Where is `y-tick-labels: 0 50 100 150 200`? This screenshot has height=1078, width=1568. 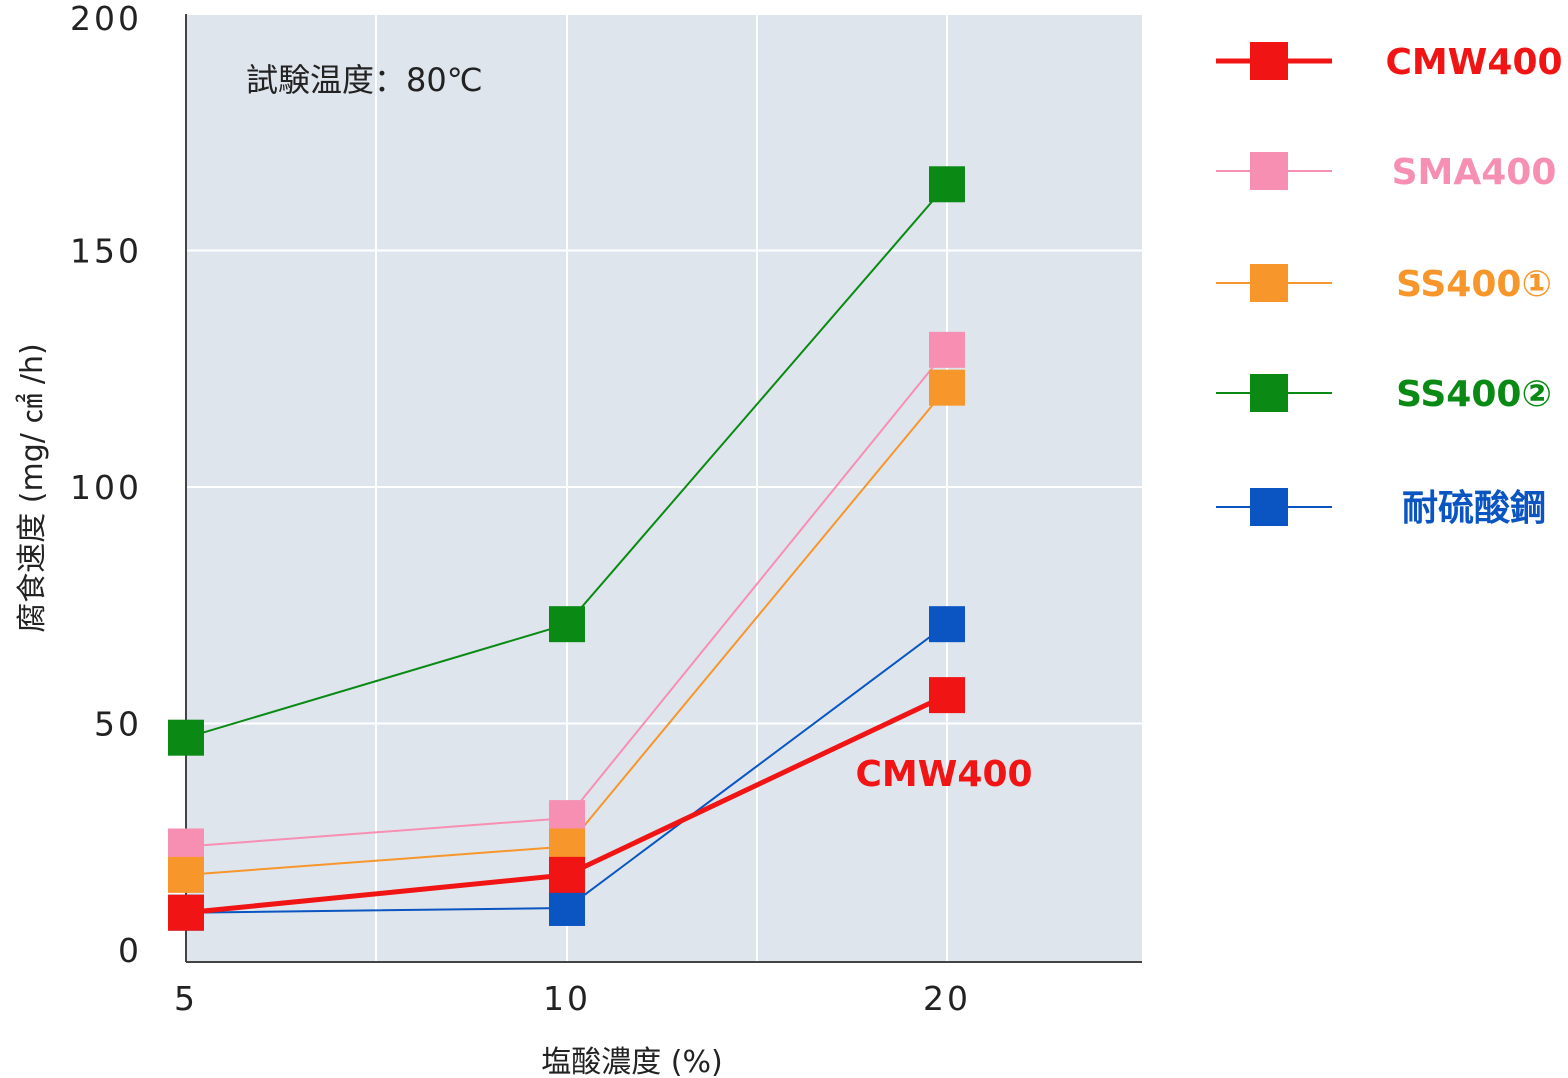
y-tick-labels: 0 50 100 150 200 is located at coordinates (106, 485).